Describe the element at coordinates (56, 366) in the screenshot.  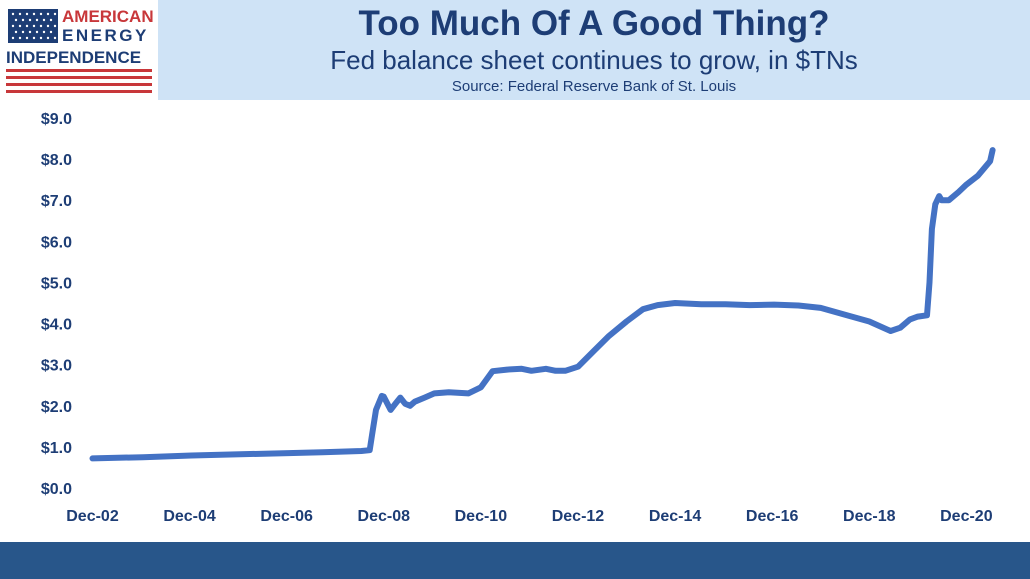
I see `y-tick-label: $3.0` at that location.